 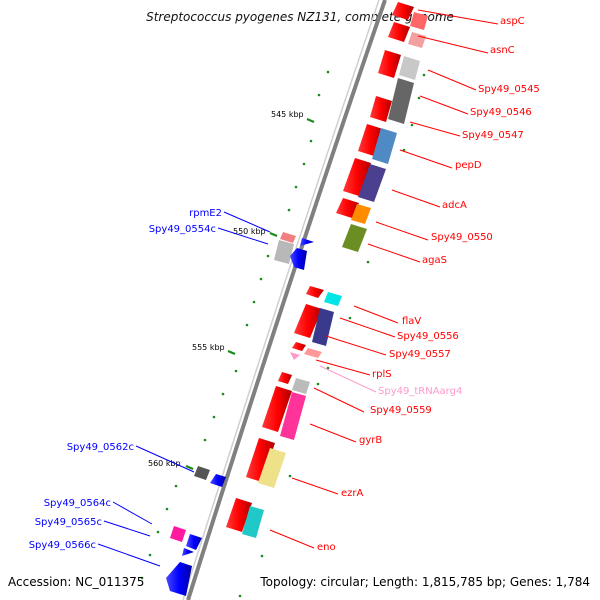 I want to click on scale-label-555: 555 kbp, so click(x=208, y=347).